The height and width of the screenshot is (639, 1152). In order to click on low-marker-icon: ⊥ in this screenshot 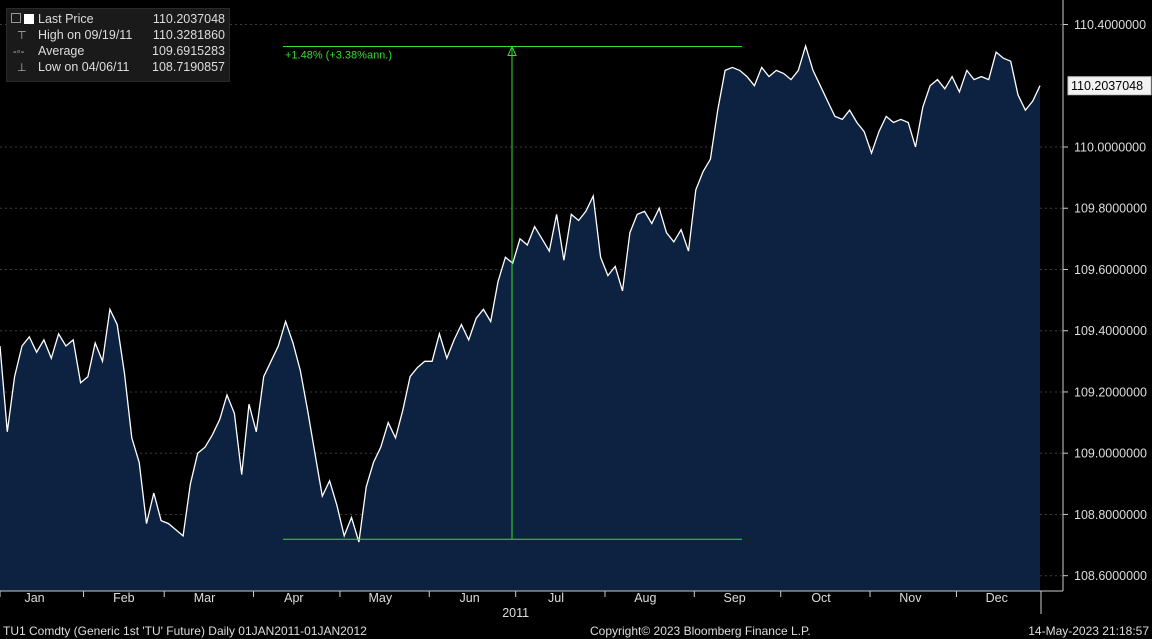, I will do `click(22, 68)`.